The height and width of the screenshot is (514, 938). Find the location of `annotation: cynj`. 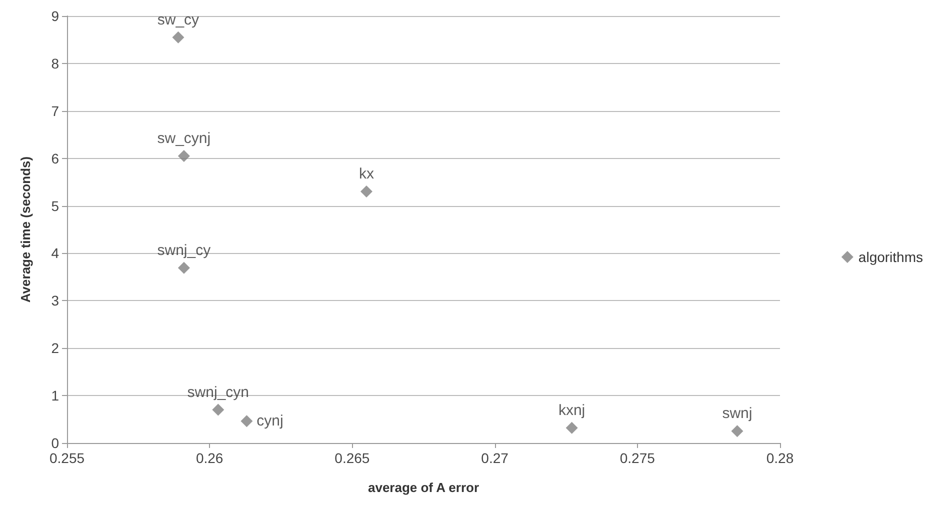

annotation: cynj is located at coordinates (270, 421).